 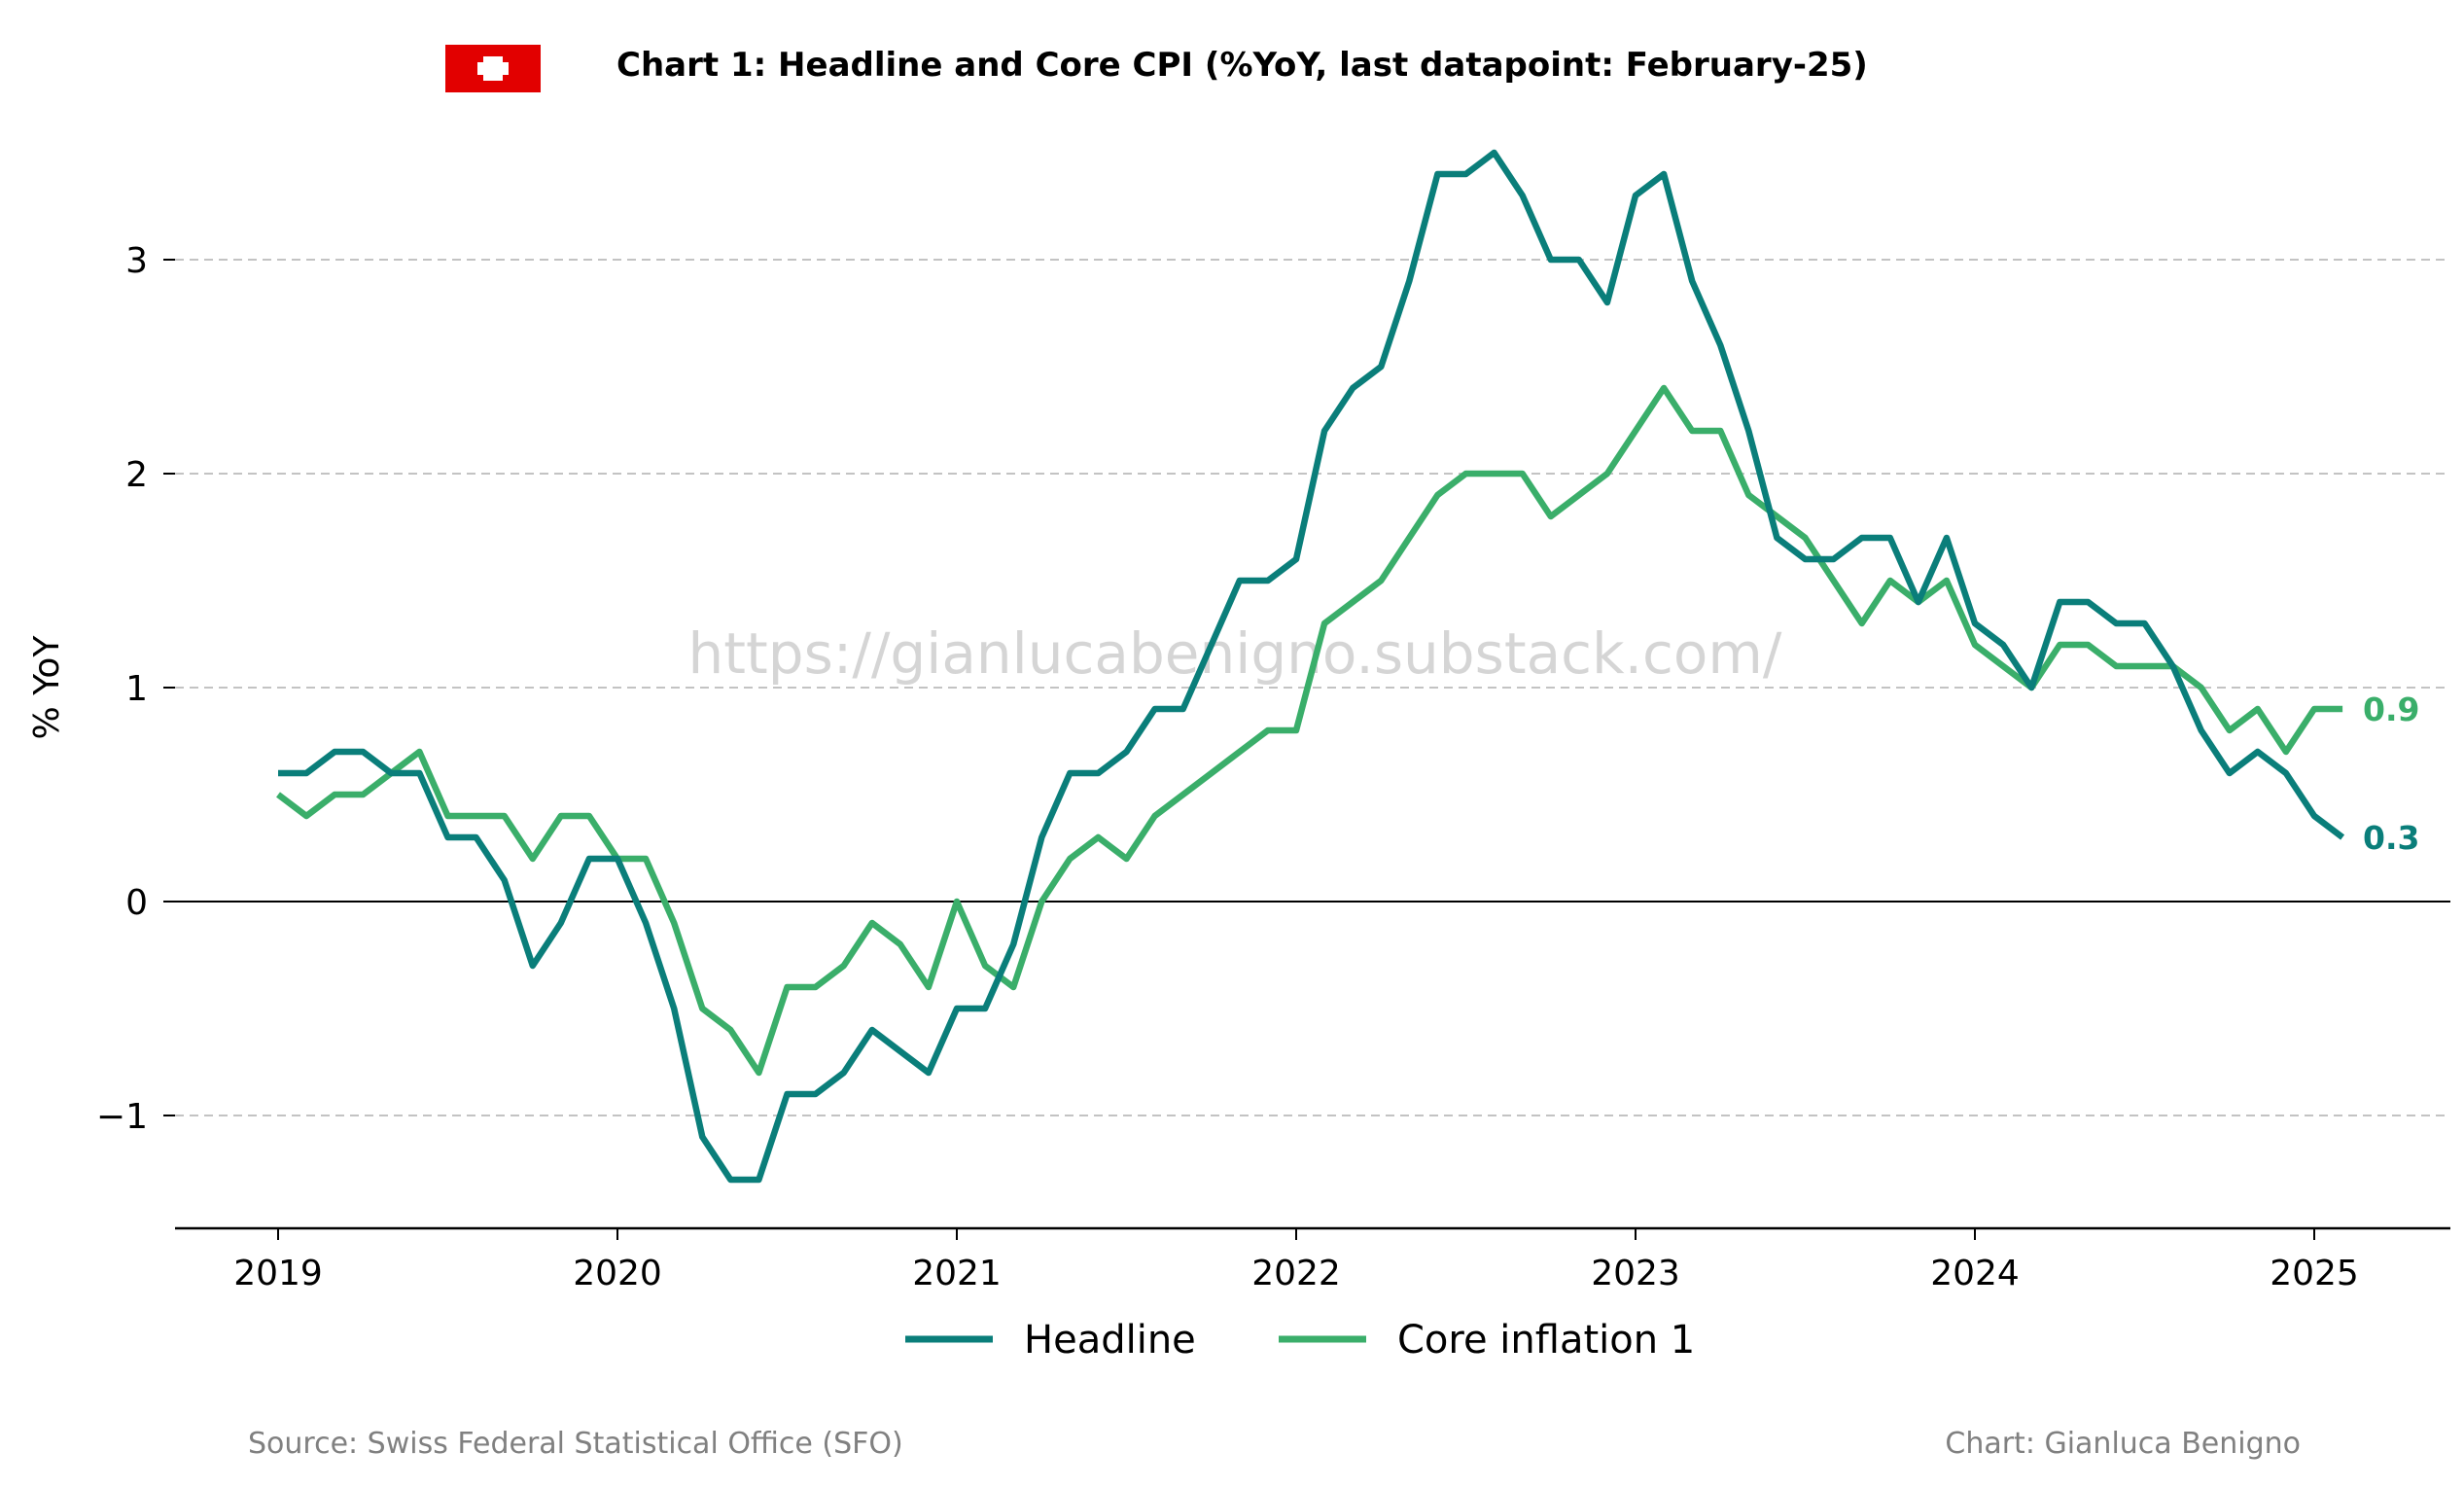 What do you see at coordinates (136, 475) in the screenshot?
I see `y-tick-label: 2` at bounding box center [136, 475].